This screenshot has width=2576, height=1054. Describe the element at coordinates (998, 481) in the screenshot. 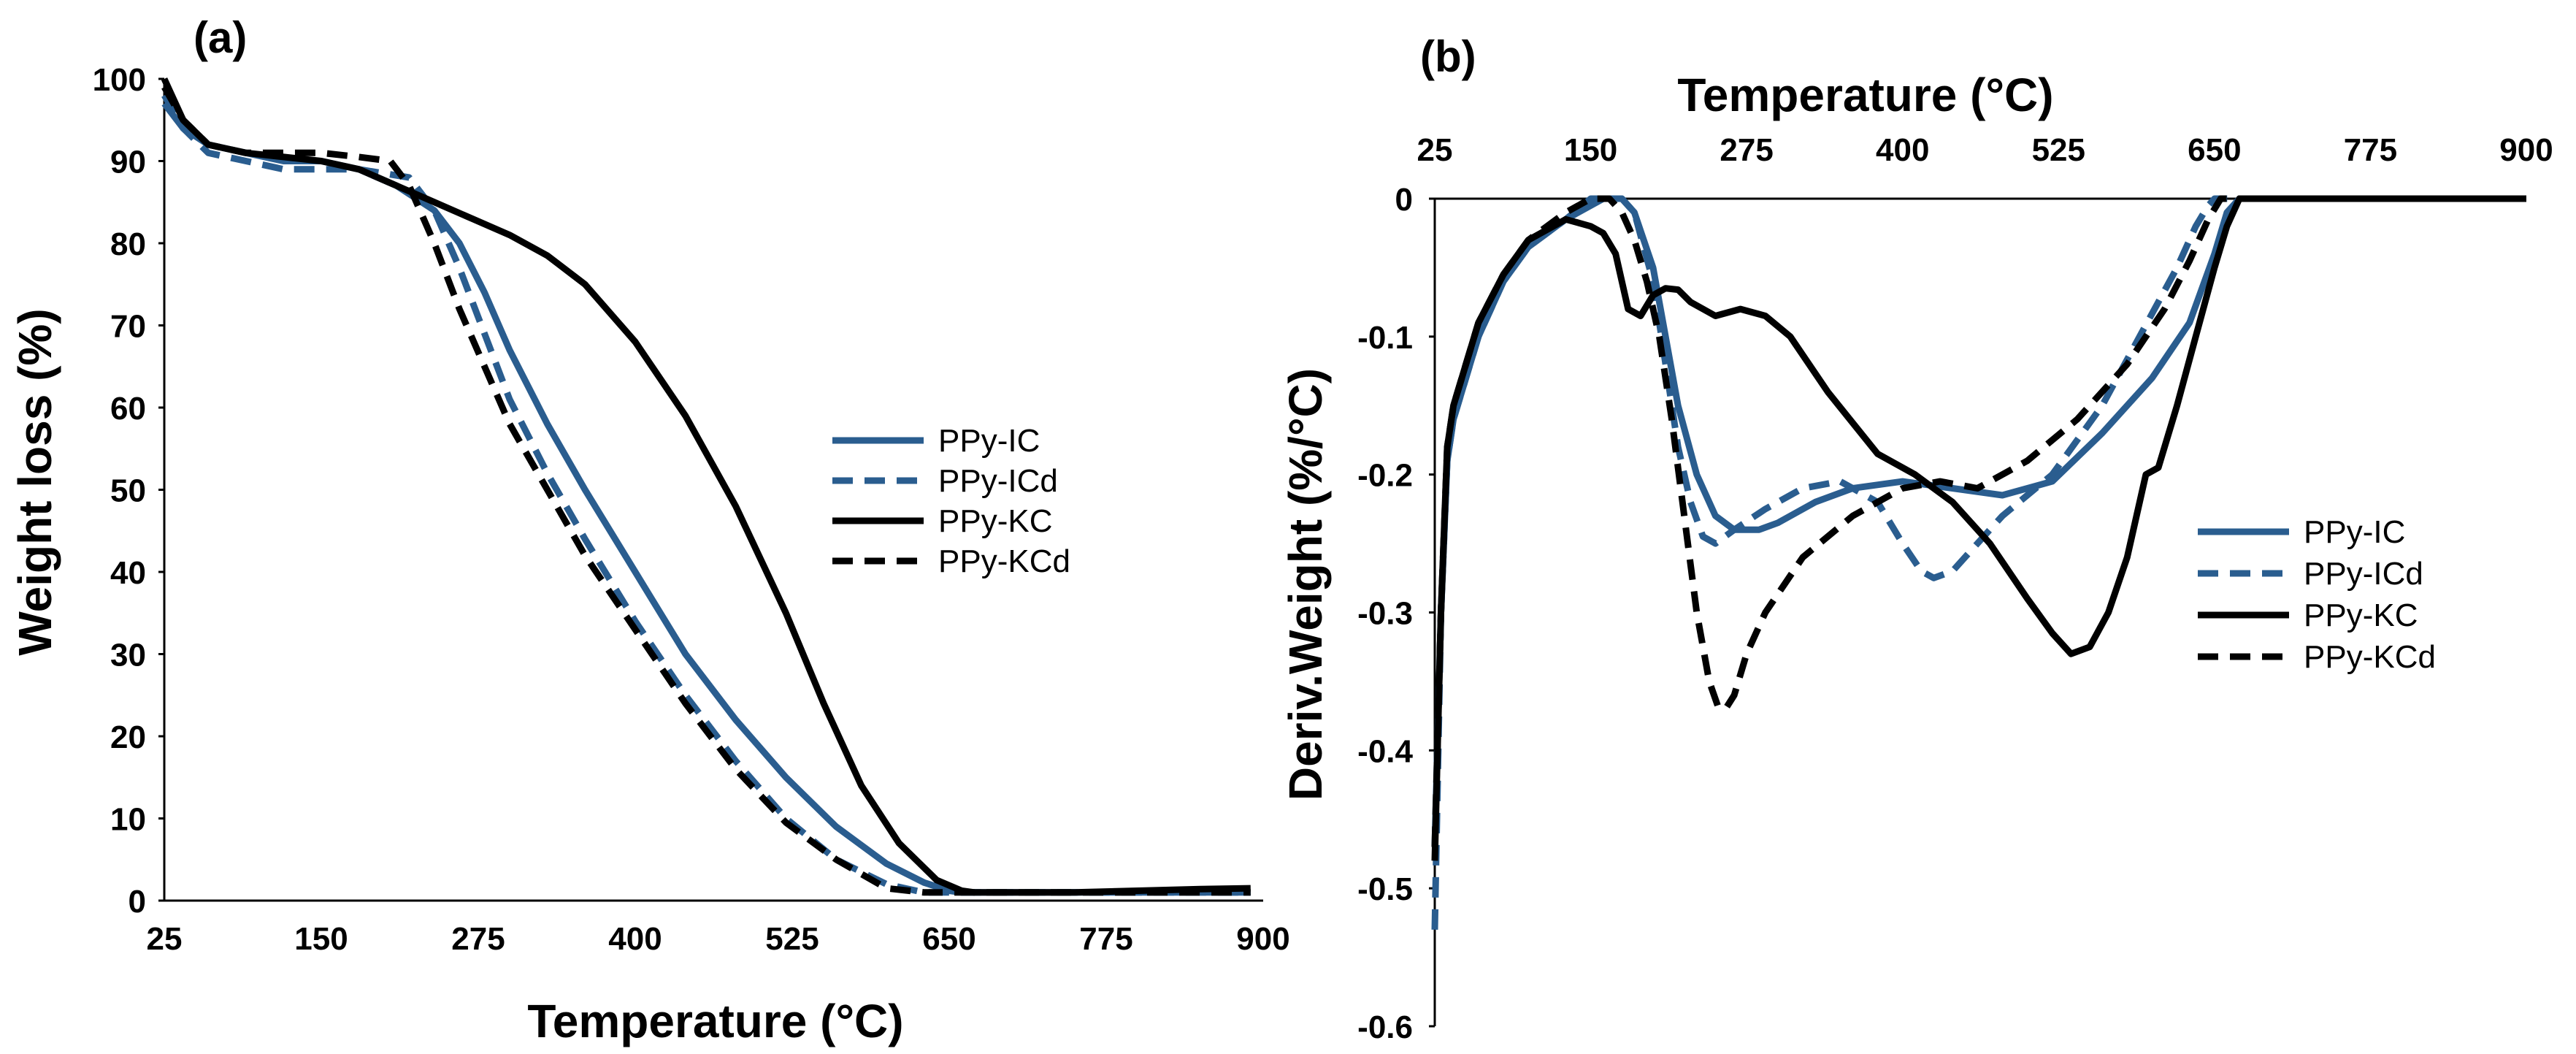

I see `panel-a-legend-label: PPy-ICd` at that location.